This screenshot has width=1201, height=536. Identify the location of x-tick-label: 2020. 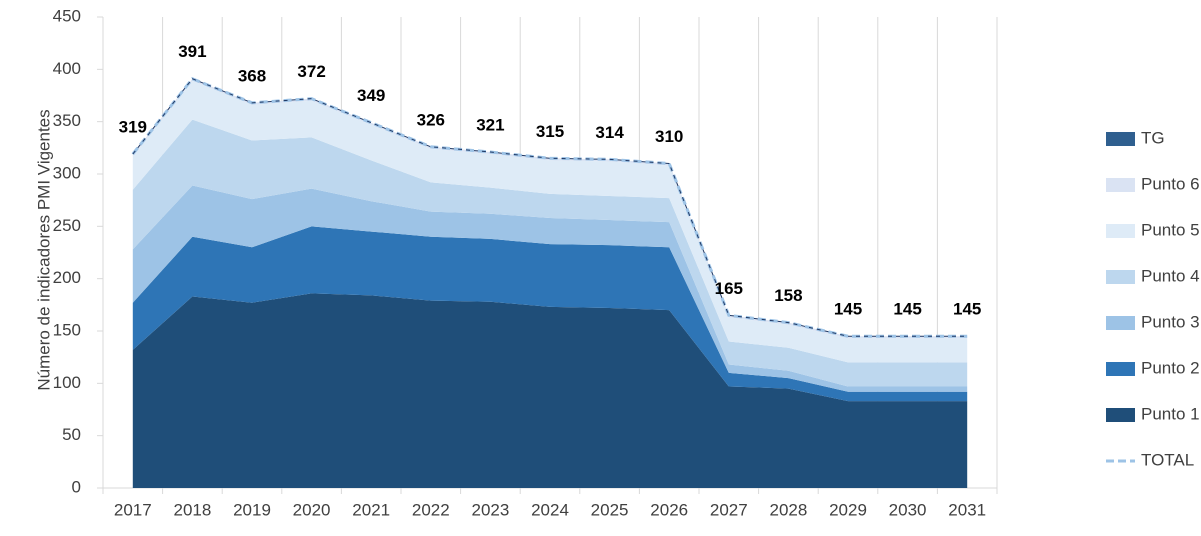
(312, 509).